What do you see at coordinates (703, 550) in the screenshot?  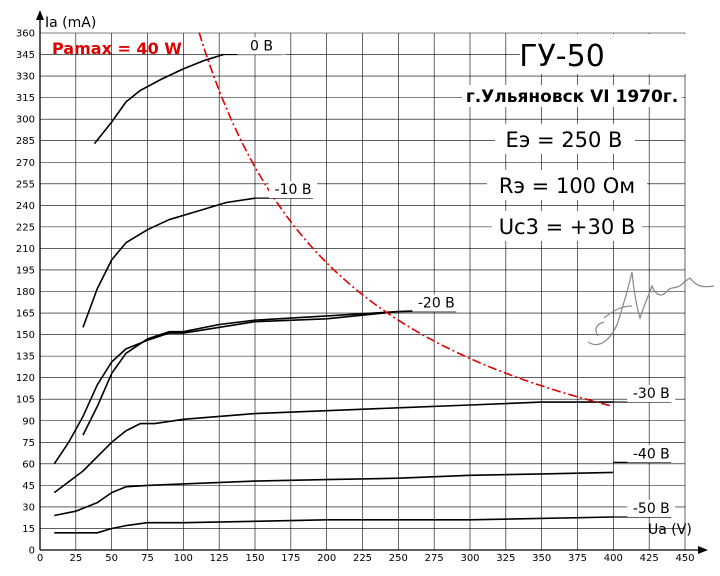 I see `x-axis-arrow` at bounding box center [703, 550].